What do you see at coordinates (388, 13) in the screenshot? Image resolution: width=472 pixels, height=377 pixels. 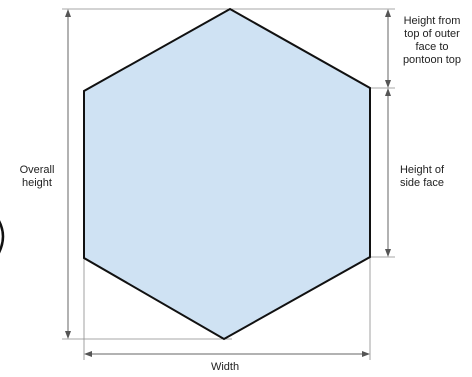 I see `top-to-pontoon-arrow-top` at bounding box center [388, 13].